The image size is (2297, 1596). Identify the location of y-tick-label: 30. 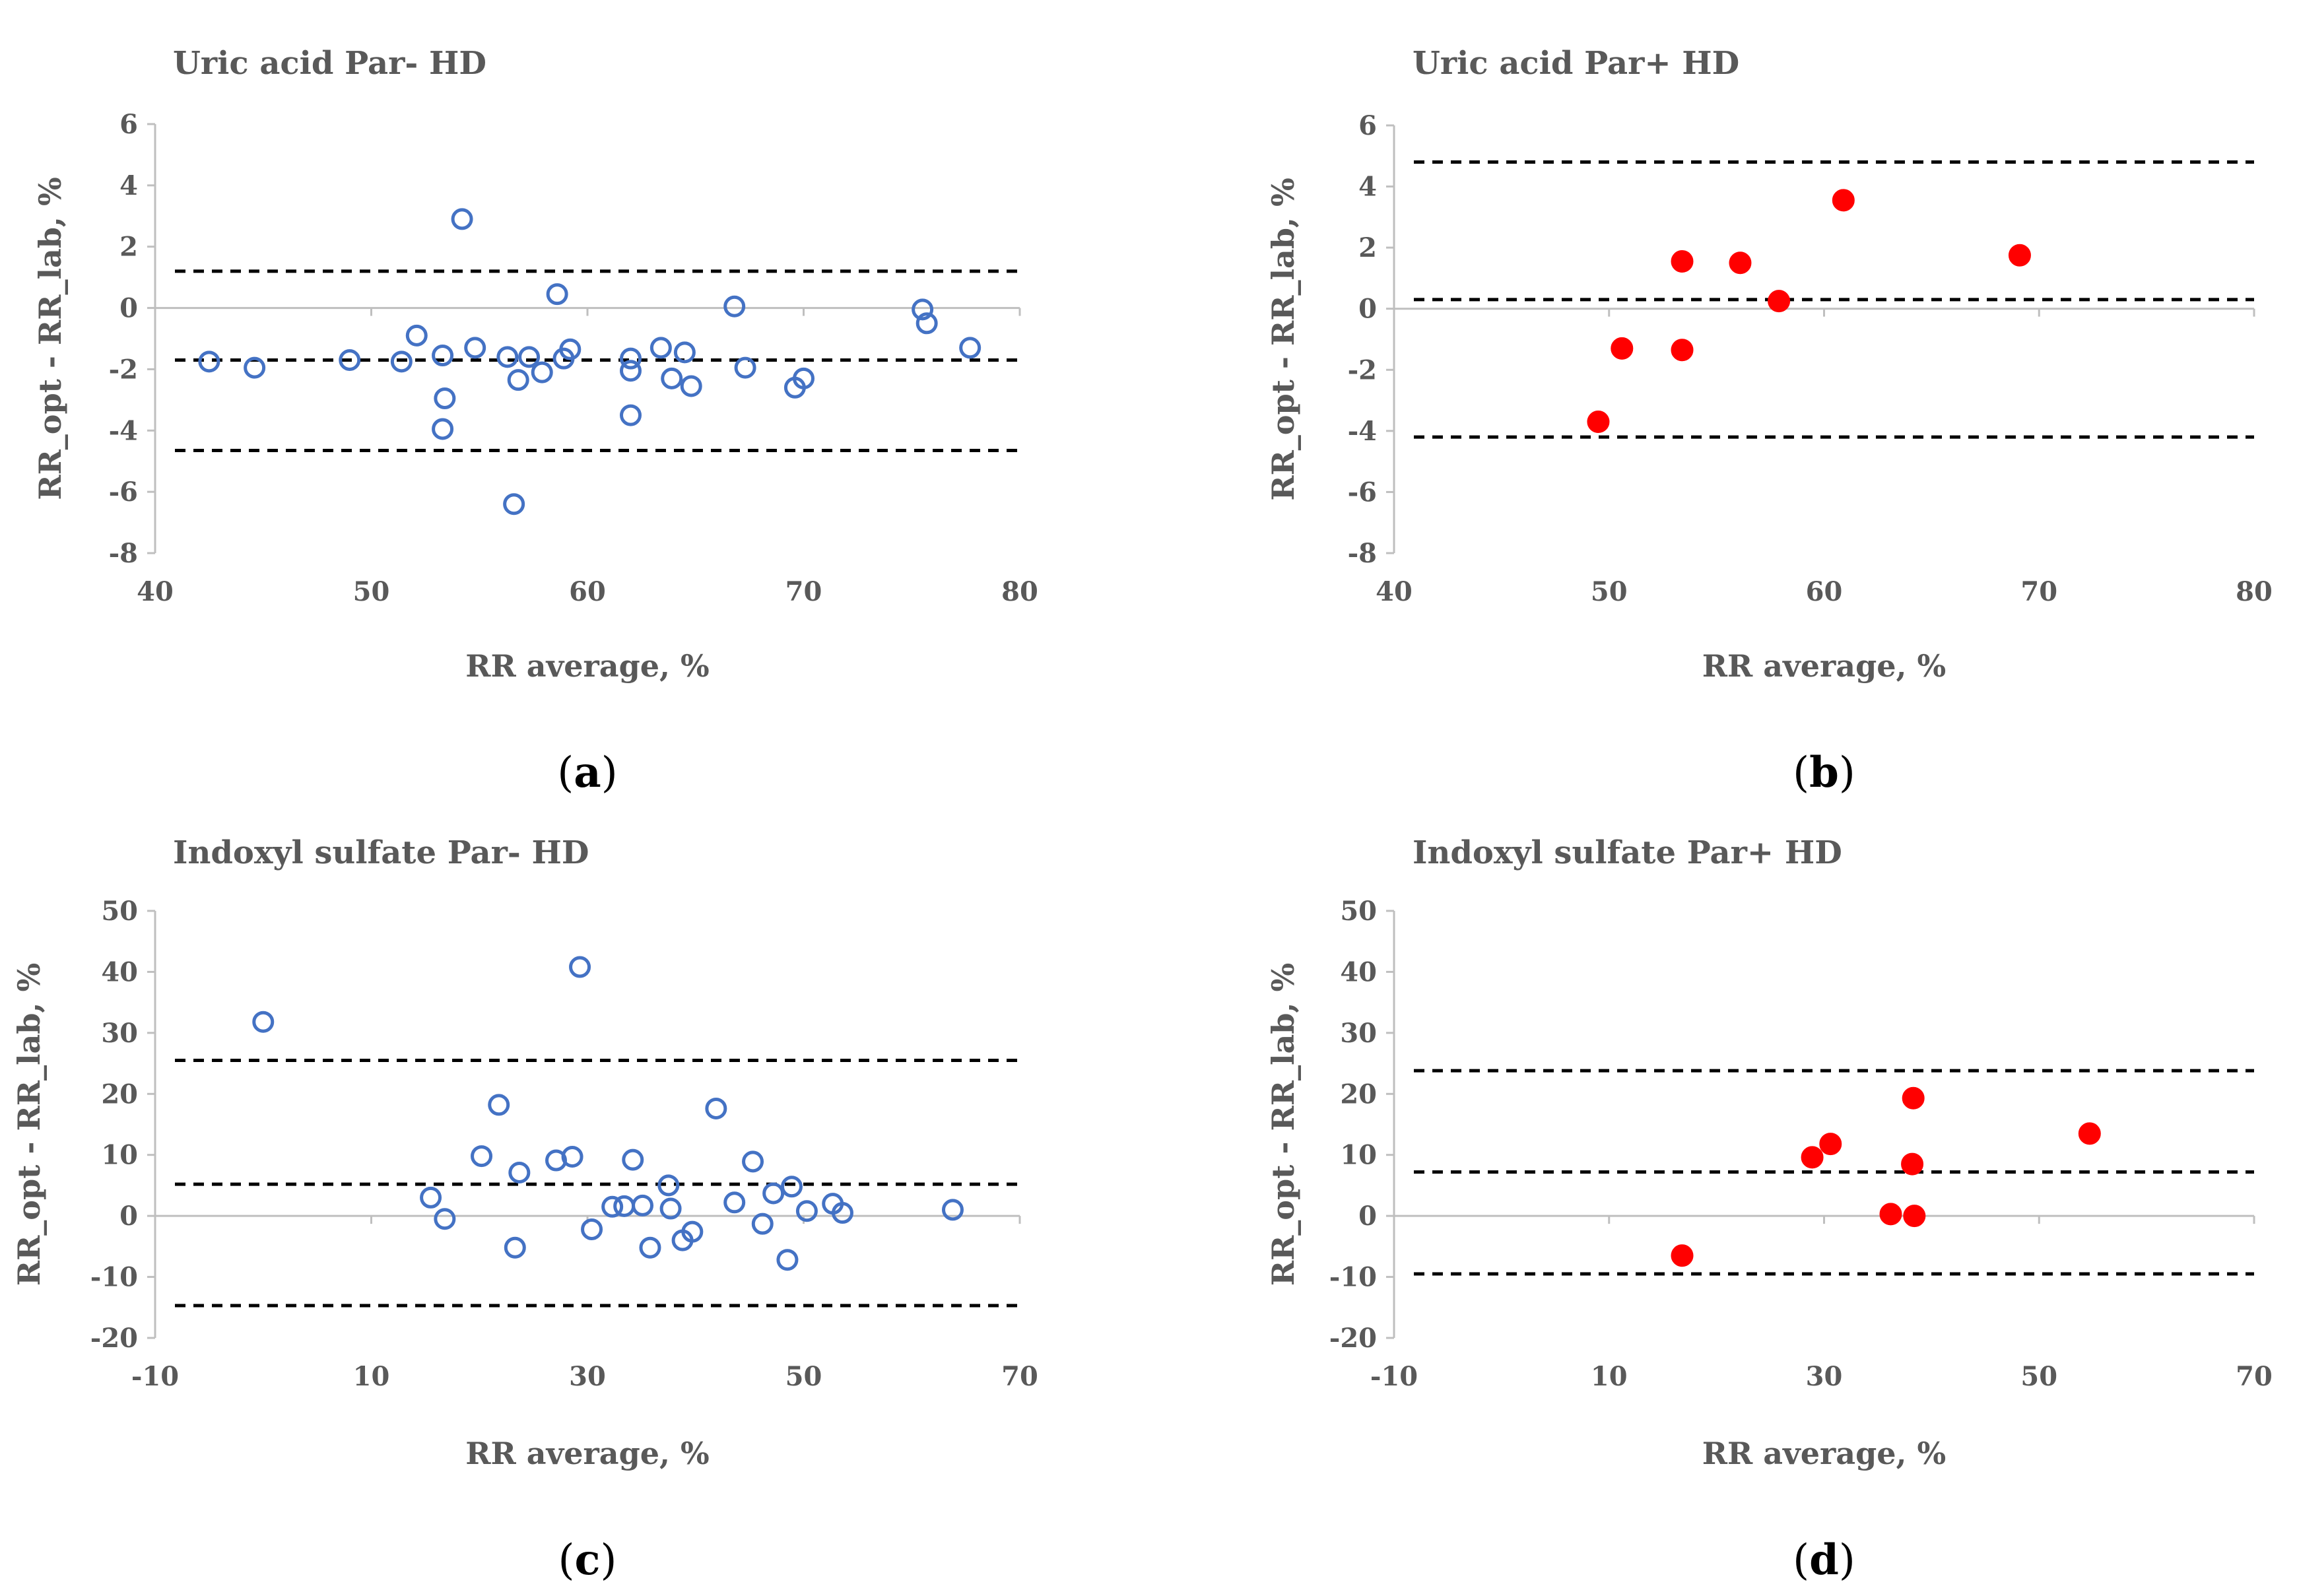
(120, 1033).